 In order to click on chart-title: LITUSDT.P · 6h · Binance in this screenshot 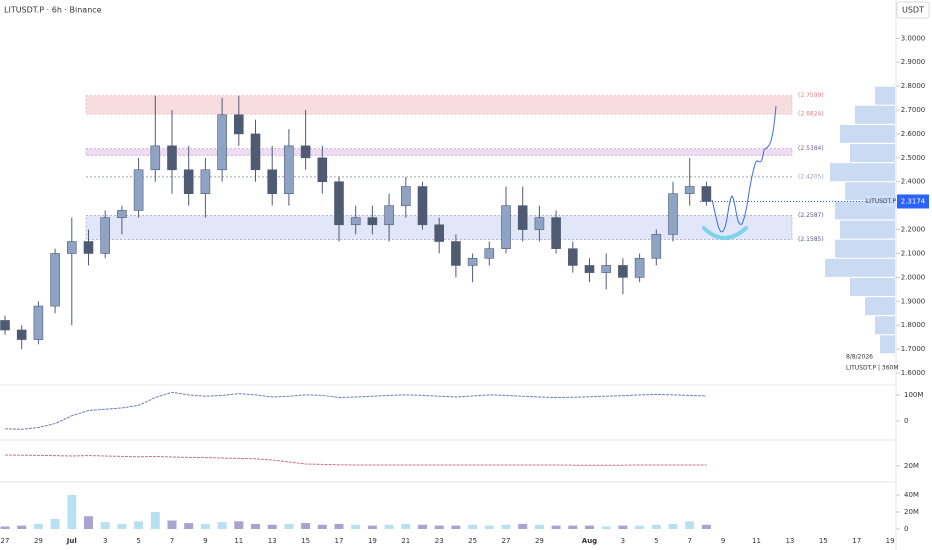, I will do `click(53, 10)`.